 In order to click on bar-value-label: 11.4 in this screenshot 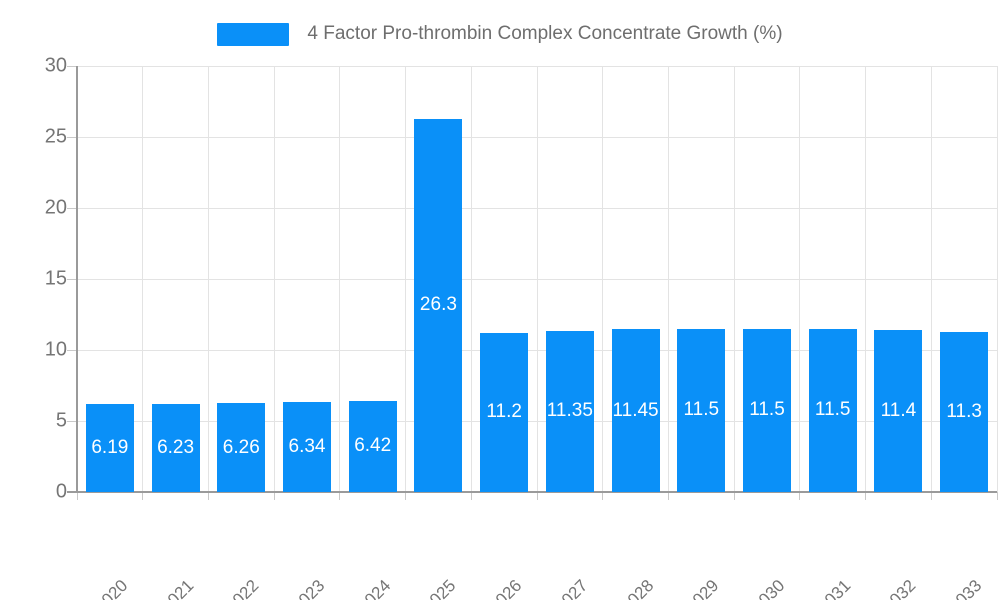, I will do `click(898, 411)`.